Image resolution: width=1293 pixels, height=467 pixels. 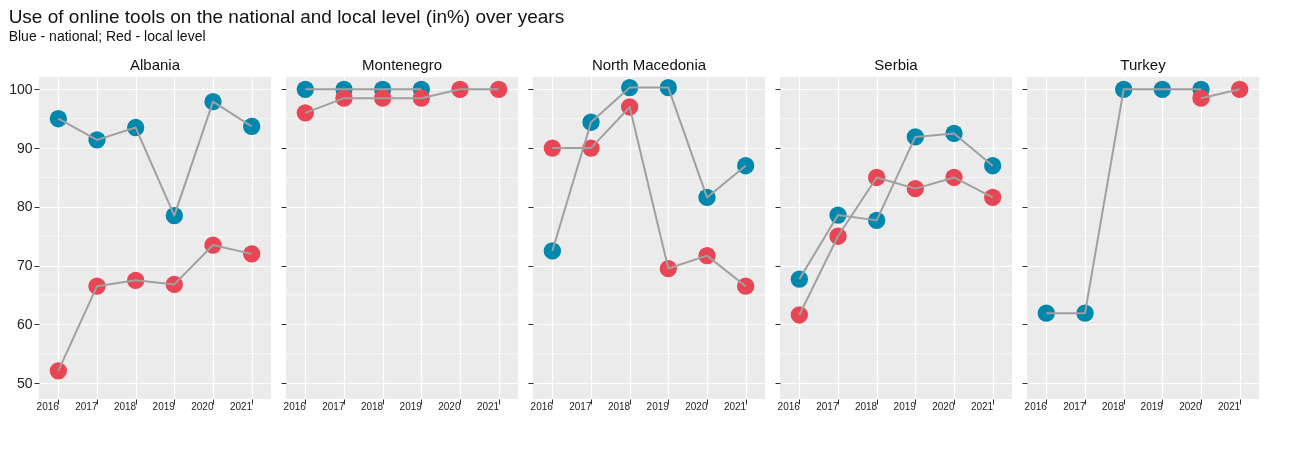 What do you see at coordinates (24, 206) in the screenshot?
I see `y-tick-label: 80` at bounding box center [24, 206].